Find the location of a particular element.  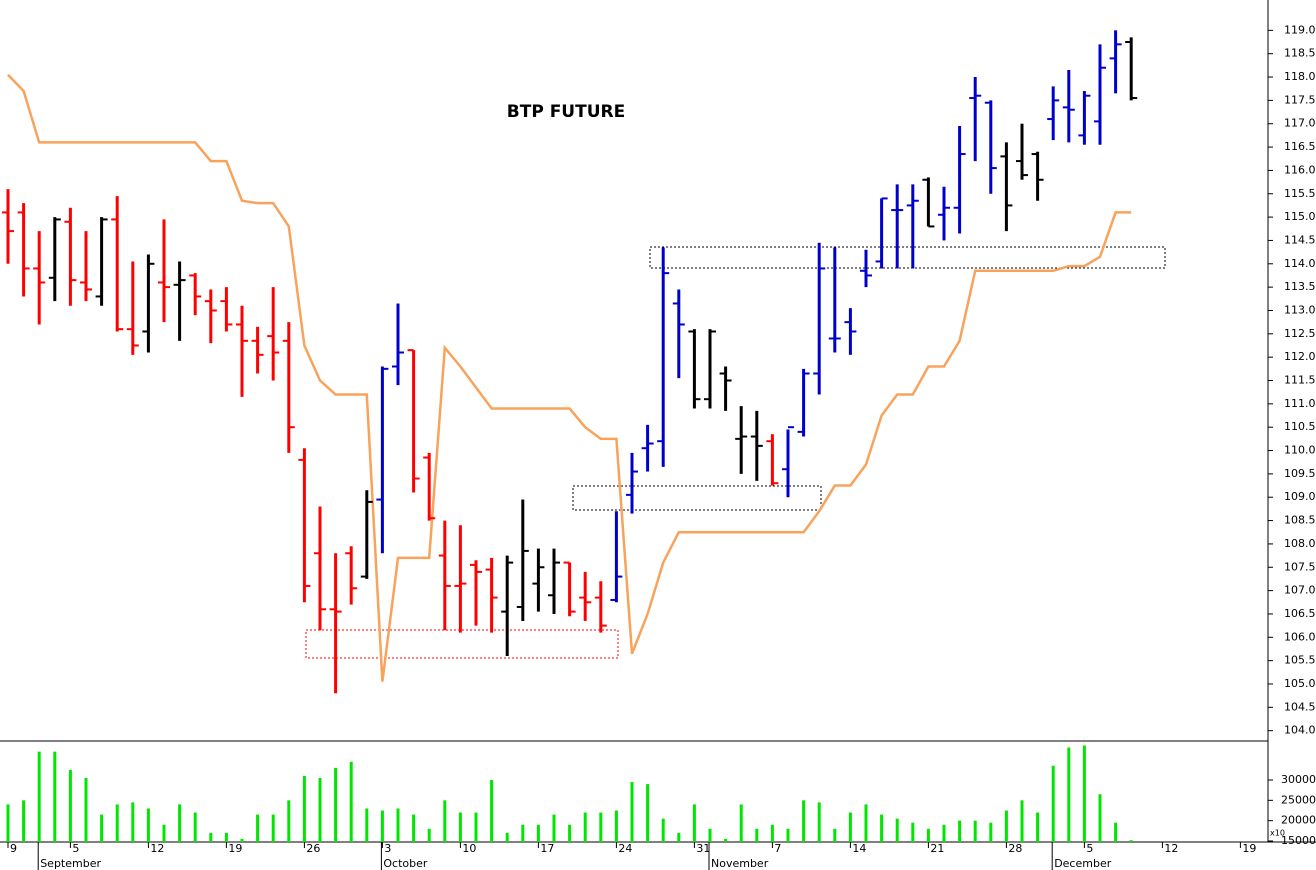

x-tick-label: 7 is located at coordinates (777, 848).